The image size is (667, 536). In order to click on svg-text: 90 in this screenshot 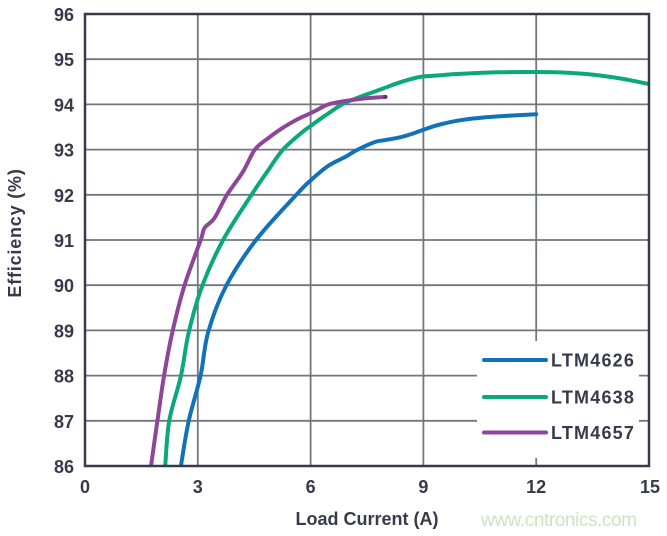, I will do `click(64, 286)`.